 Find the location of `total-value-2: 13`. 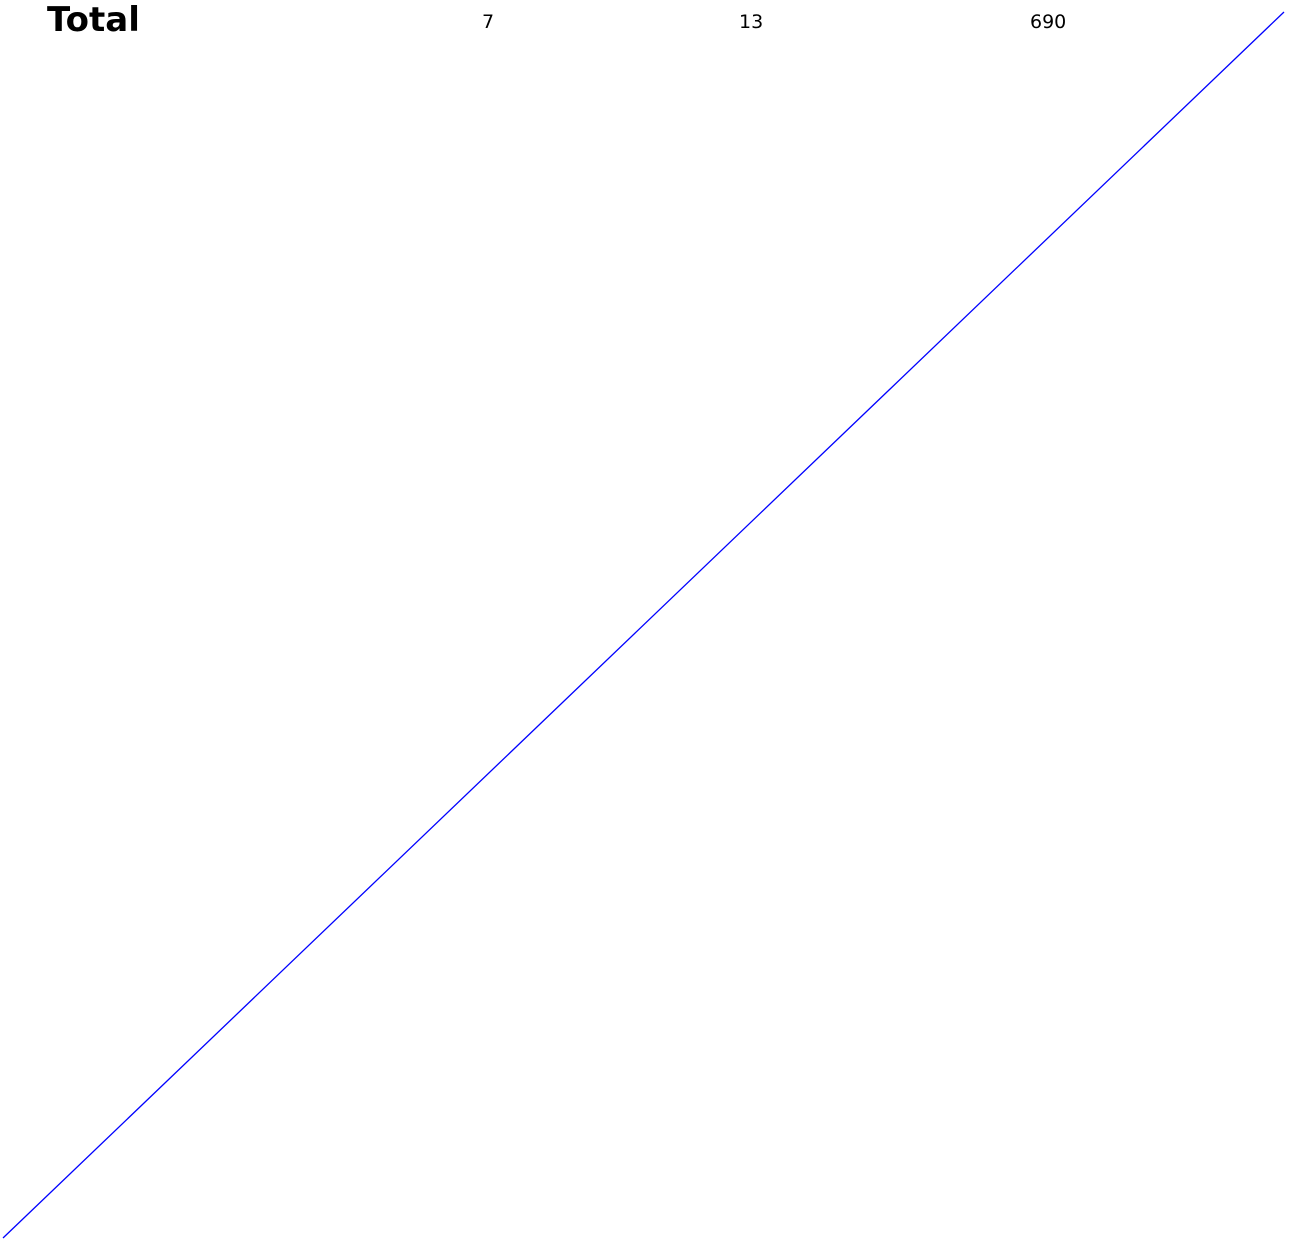

total-value-2: 13 is located at coordinates (751, 22).